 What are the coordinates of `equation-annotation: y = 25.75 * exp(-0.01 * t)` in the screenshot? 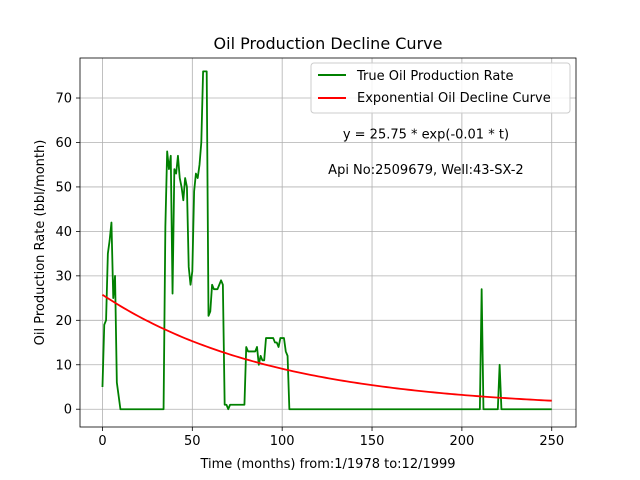 It's located at (426, 135).